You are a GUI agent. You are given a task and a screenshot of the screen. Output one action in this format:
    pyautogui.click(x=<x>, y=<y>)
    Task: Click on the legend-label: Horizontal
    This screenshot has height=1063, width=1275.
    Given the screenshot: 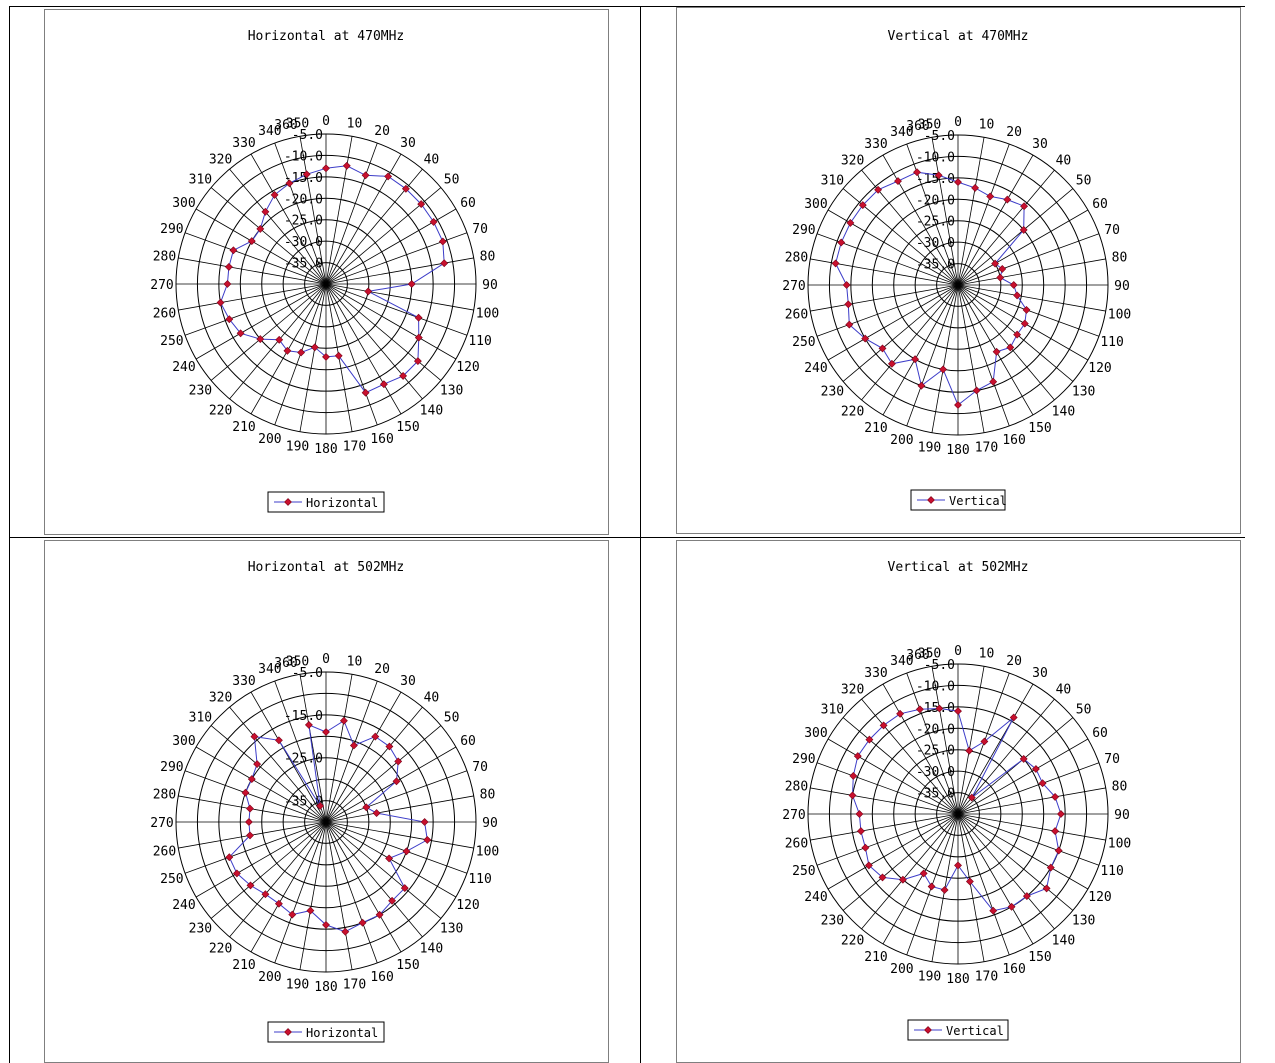 What is the action you would take?
    pyautogui.click(x=342, y=503)
    